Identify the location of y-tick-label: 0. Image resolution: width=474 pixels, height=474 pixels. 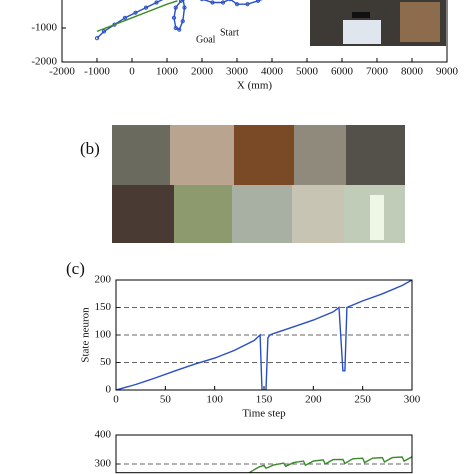
(109, 390).